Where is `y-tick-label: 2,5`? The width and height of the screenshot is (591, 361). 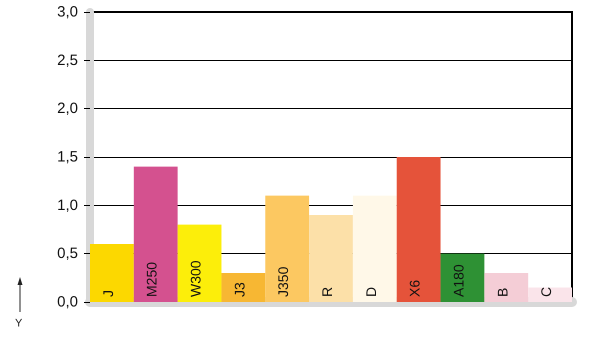
y-tick-label: 2,5 is located at coordinates (67, 60).